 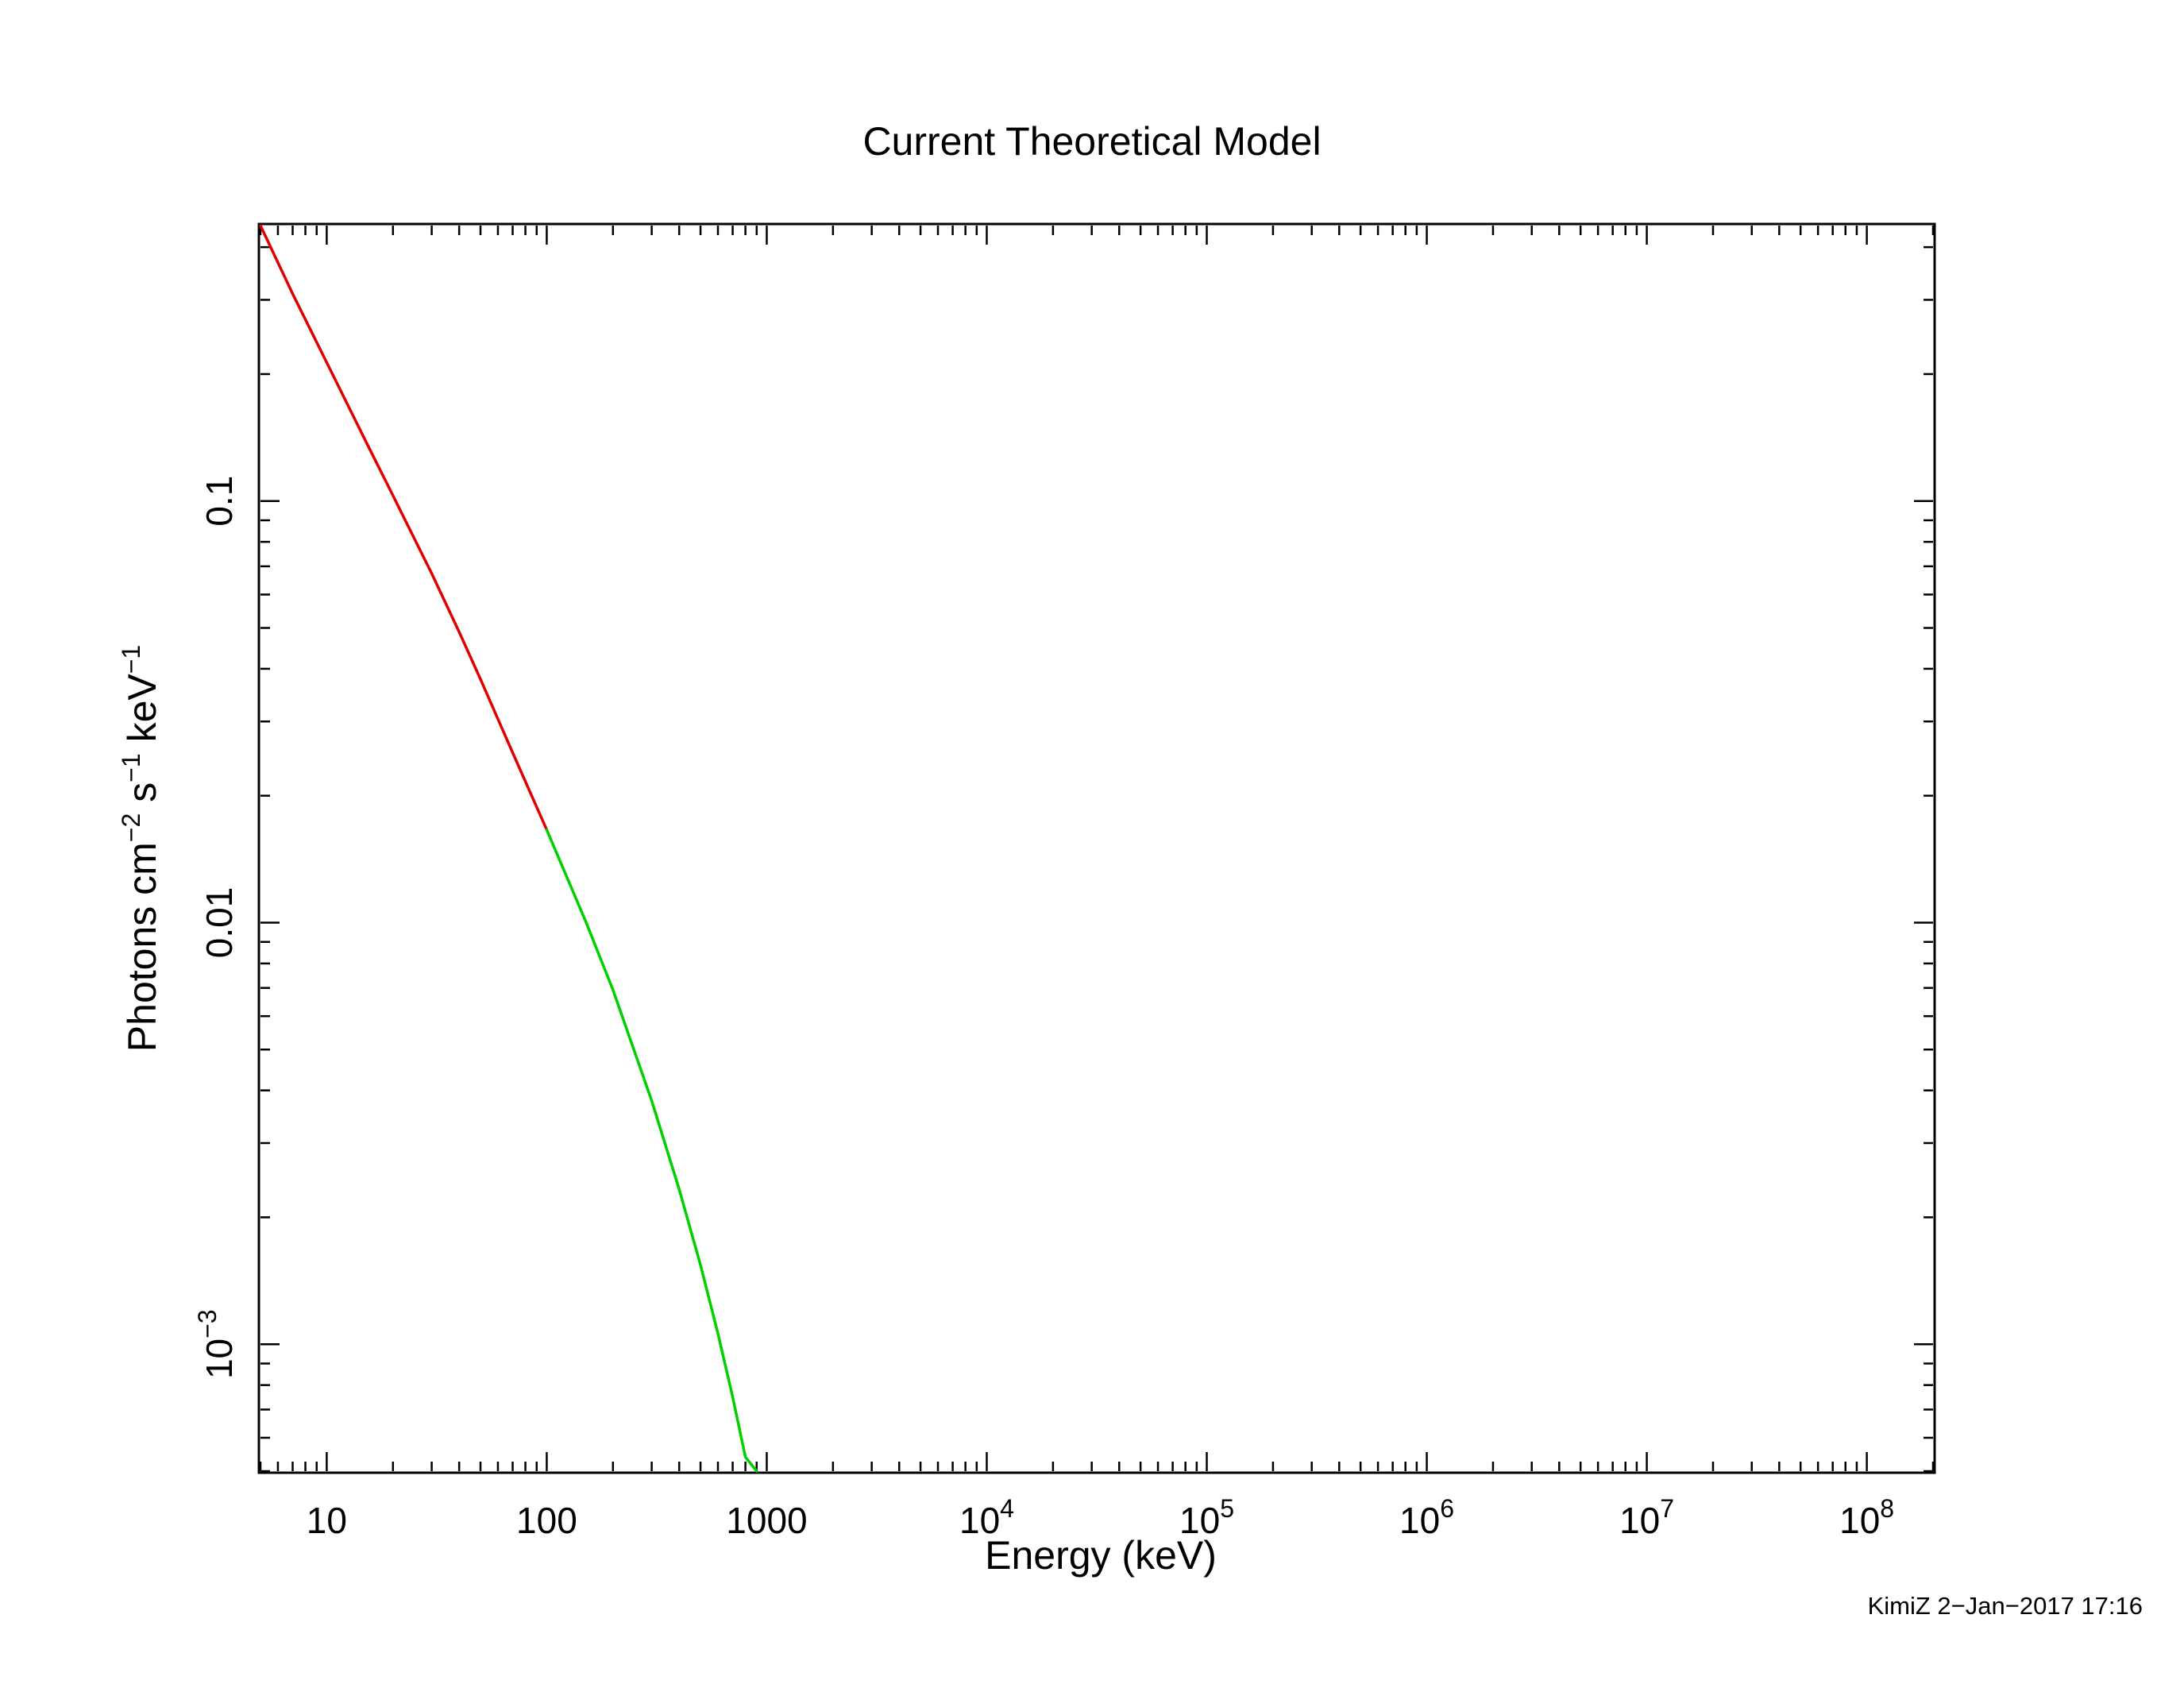 What do you see at coordinates (546, 1521) in the screenshot?
I see `x-tick-label: 100` at bounding box center [546, 1521].